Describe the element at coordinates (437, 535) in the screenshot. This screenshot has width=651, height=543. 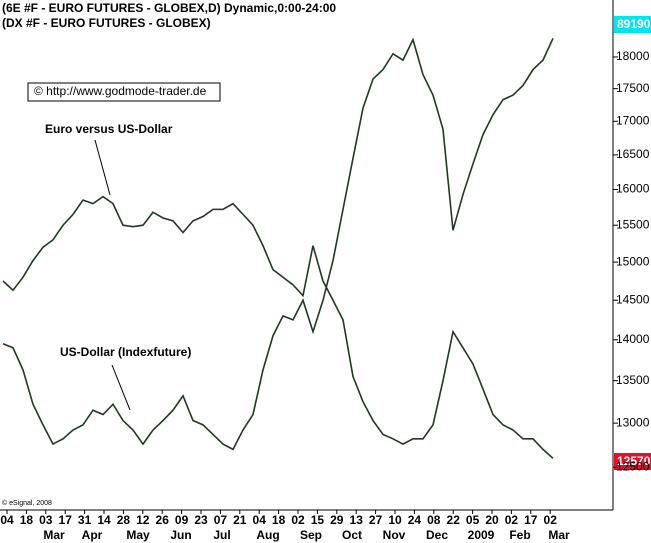
I see `x-month-label: Dec` at that location.